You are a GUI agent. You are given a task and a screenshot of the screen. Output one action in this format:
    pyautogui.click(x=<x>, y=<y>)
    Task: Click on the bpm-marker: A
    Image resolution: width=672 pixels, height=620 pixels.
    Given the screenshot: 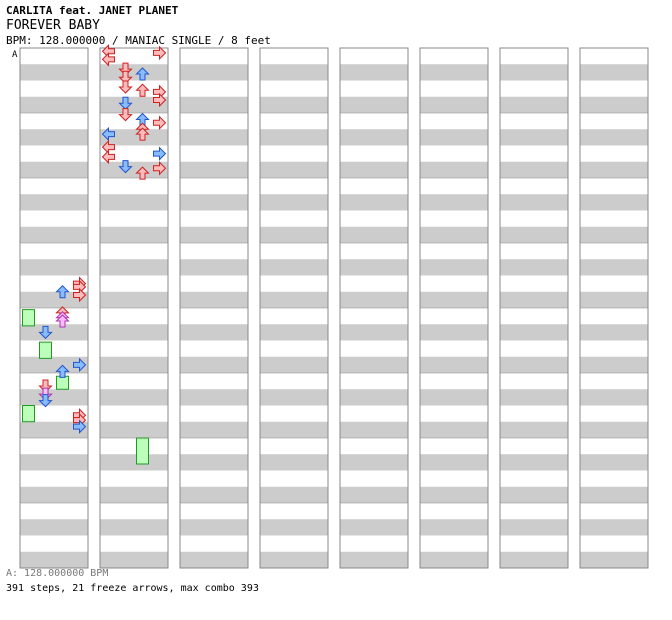 What is the action you would take?
    pyautogui.click(x=15, y=55)
    